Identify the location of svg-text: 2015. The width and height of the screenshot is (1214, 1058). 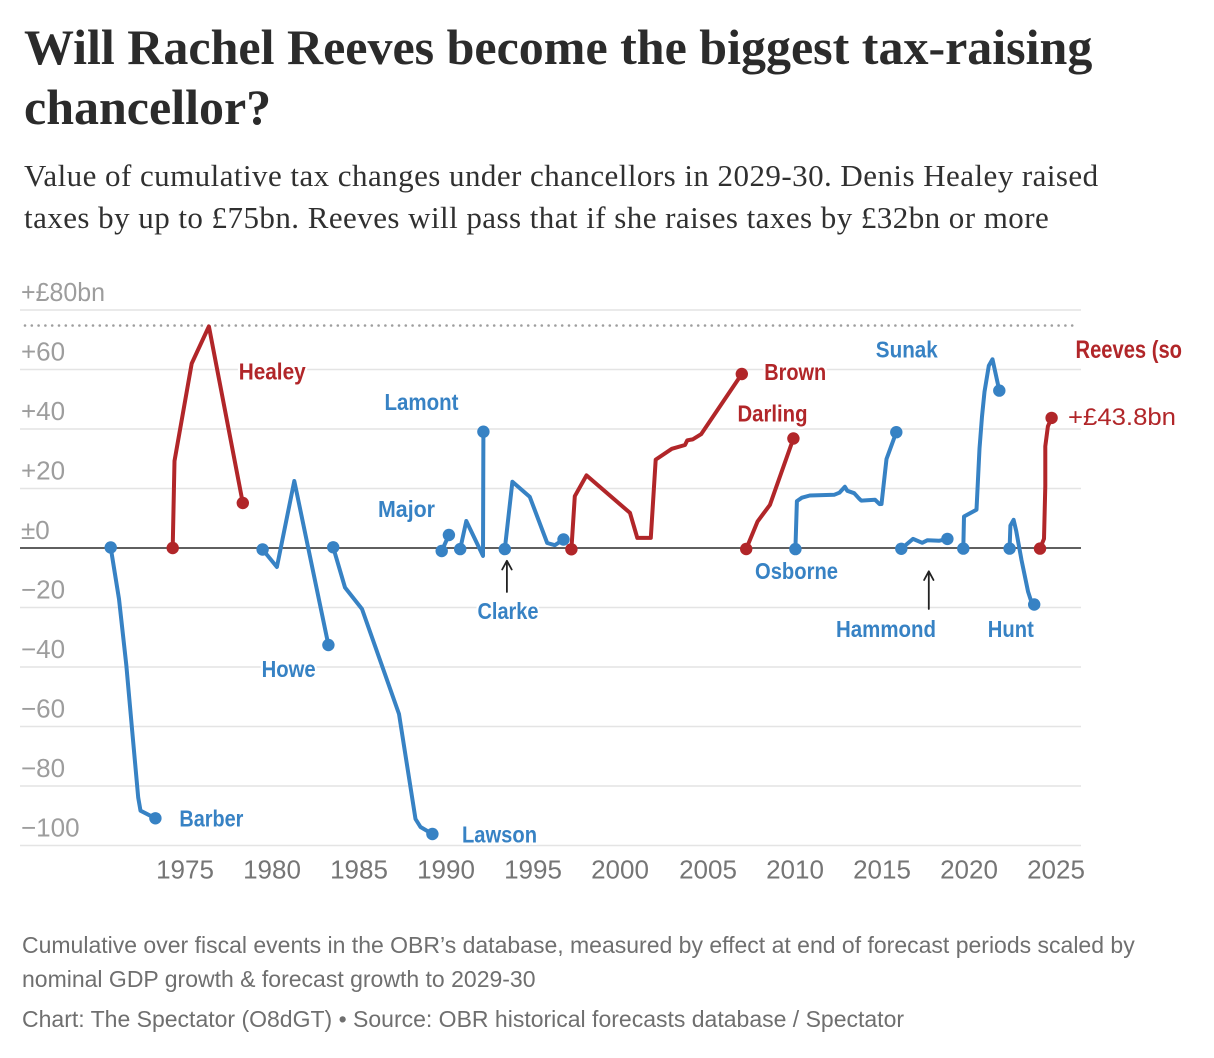
(882, 870).